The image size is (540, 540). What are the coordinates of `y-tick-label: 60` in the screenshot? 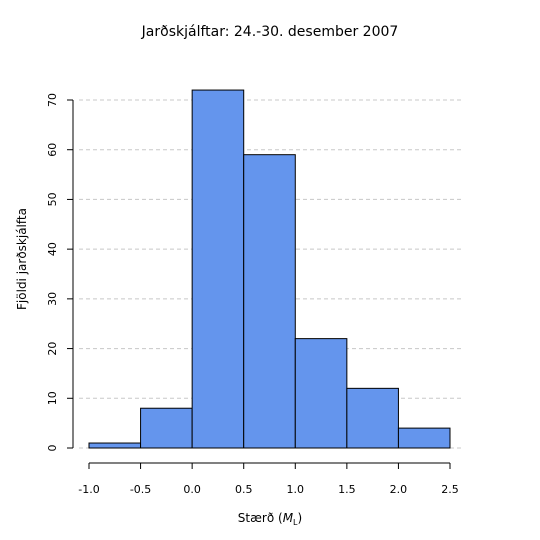 It's located at (52, 150).